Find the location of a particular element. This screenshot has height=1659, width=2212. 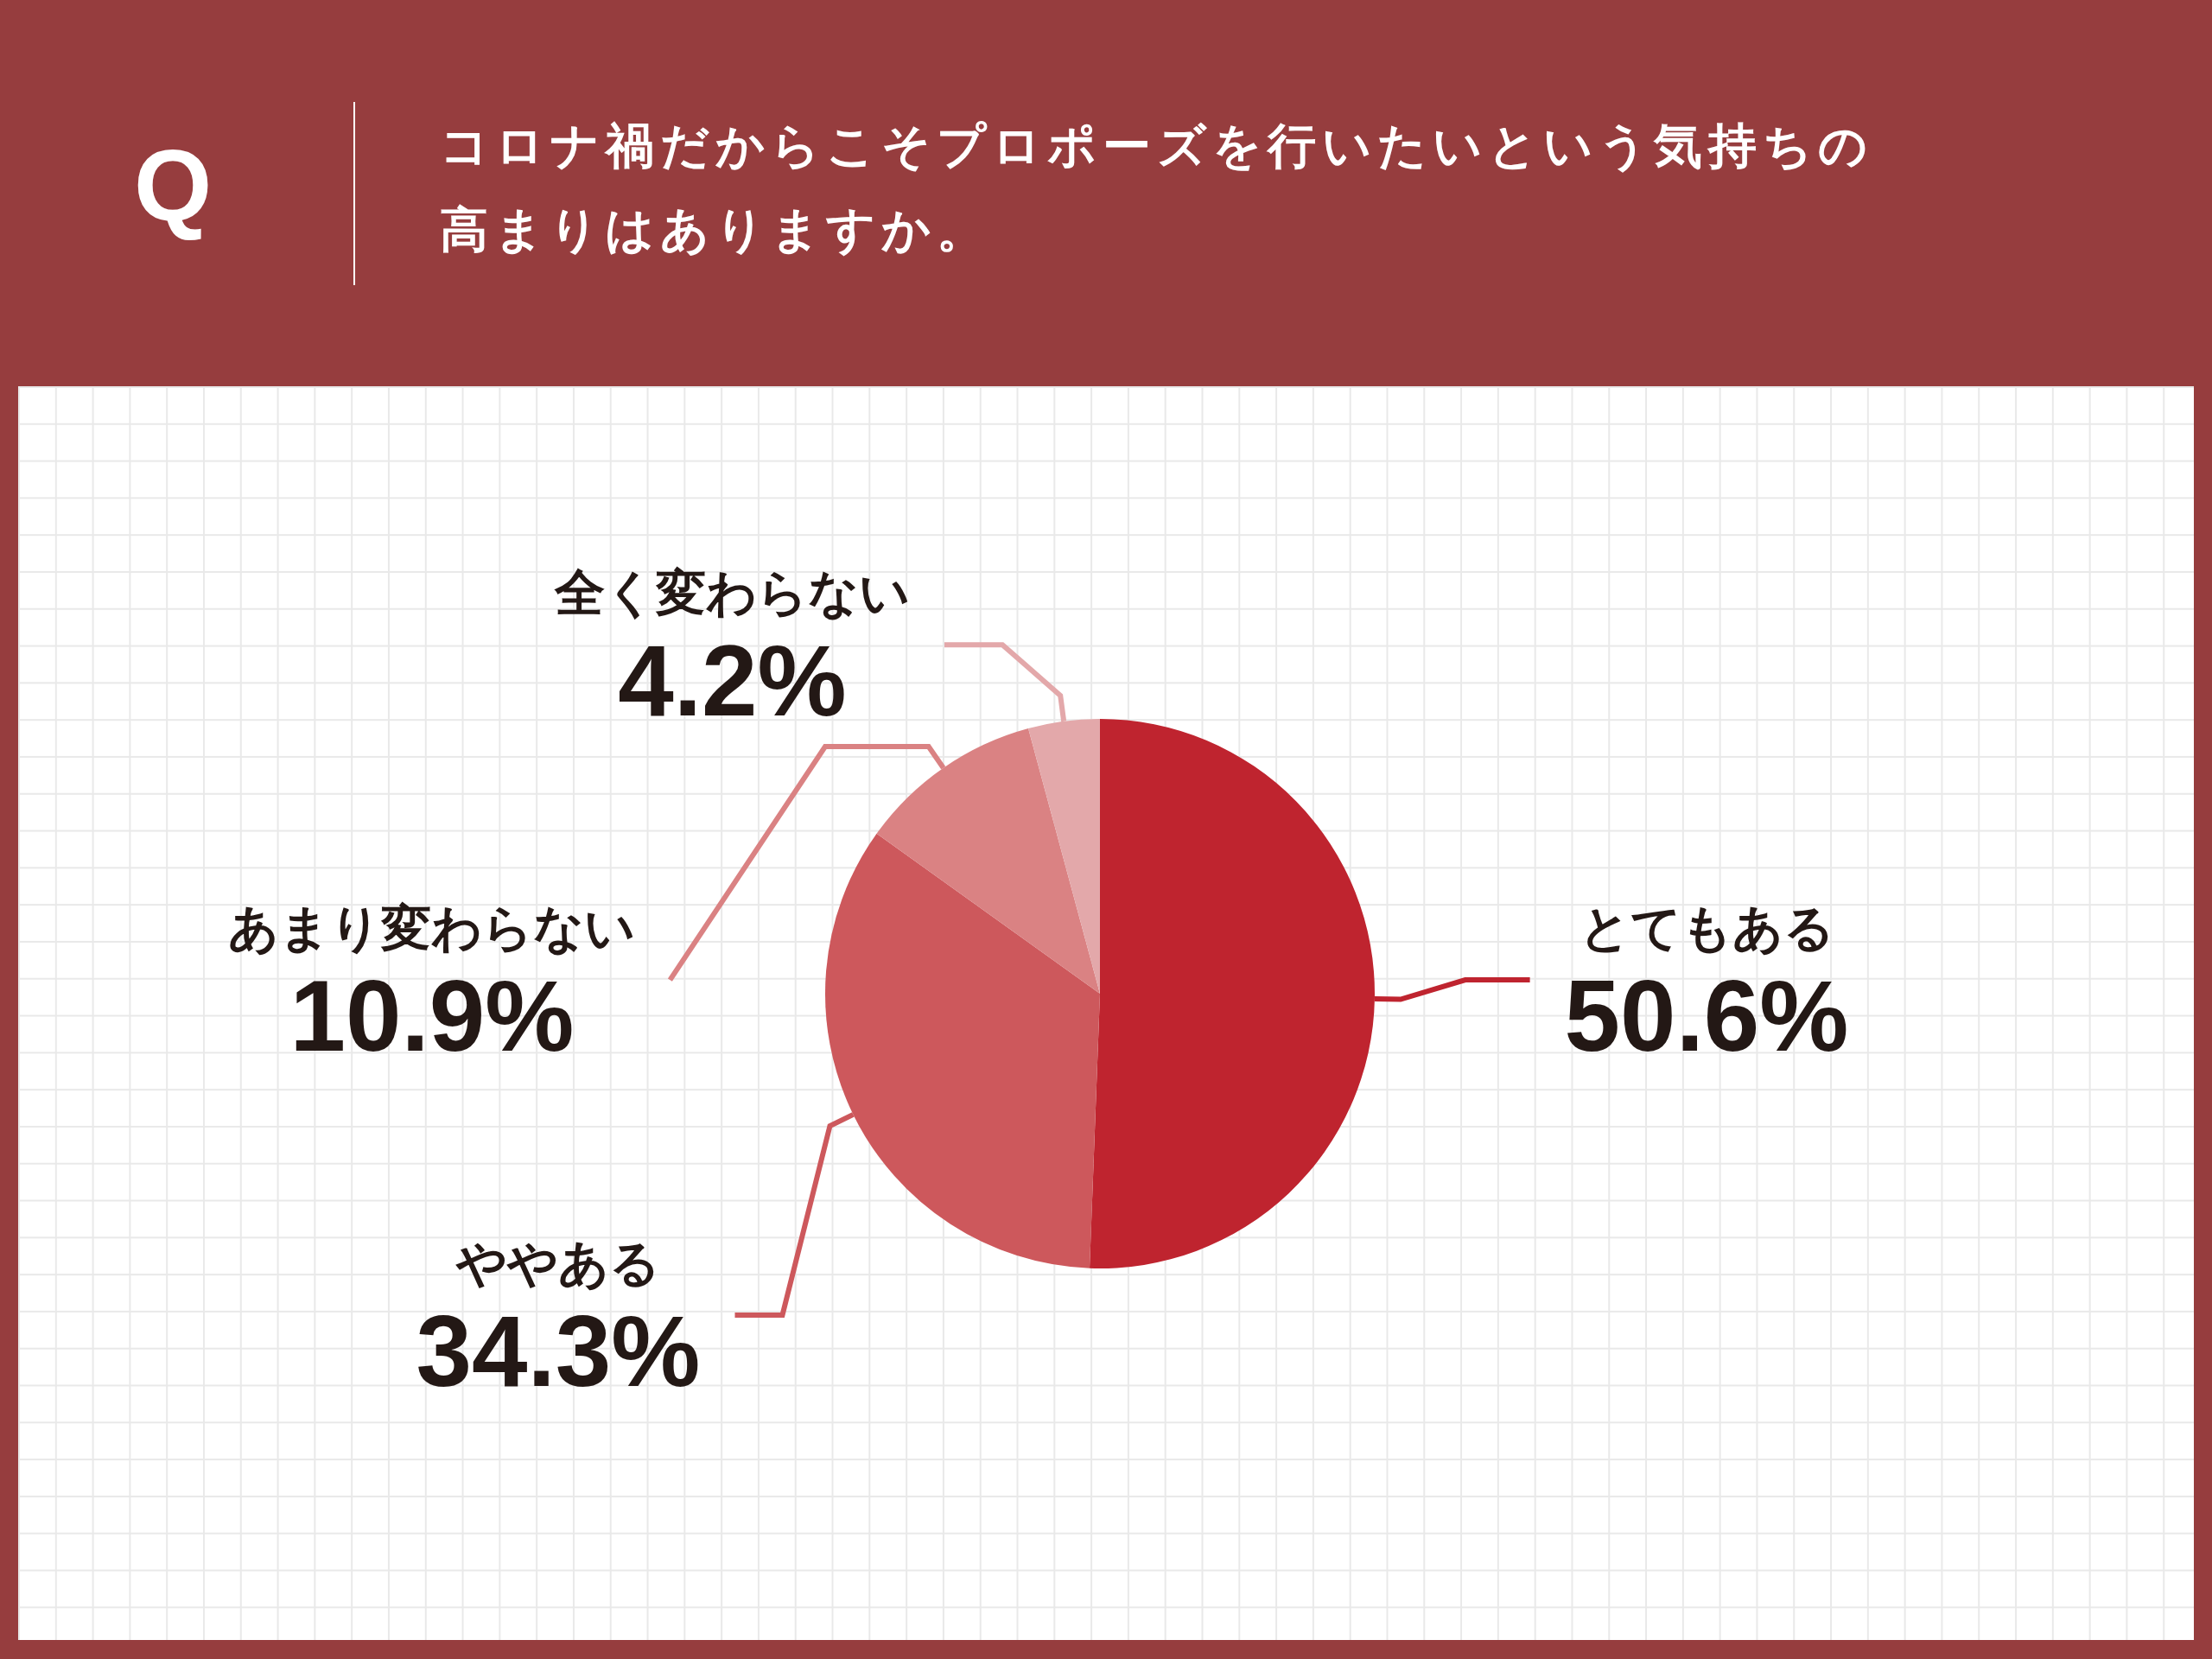

data-label: 10.9% is located at coordinates (432, 1017).